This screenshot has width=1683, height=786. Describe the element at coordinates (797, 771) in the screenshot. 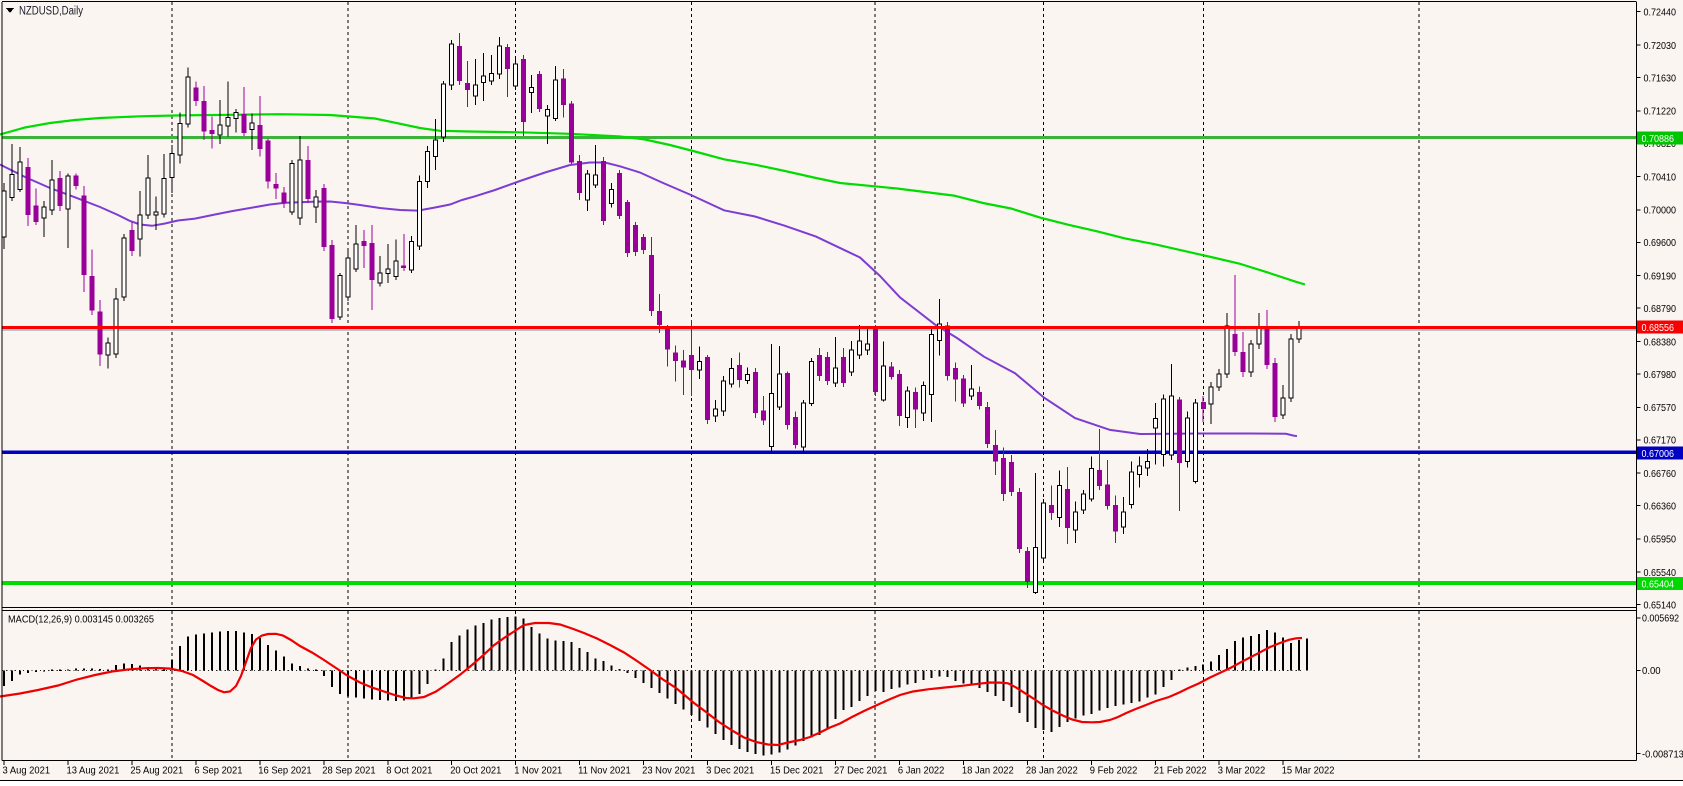

I see `svg-text: 15 Dec 2021` at that location.